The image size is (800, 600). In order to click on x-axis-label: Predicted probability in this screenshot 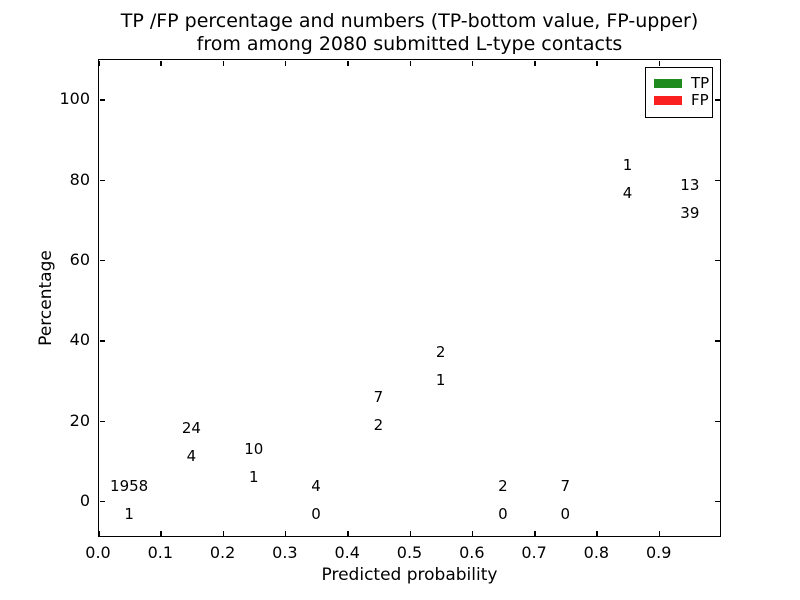, I will do `click(409, 575)`.